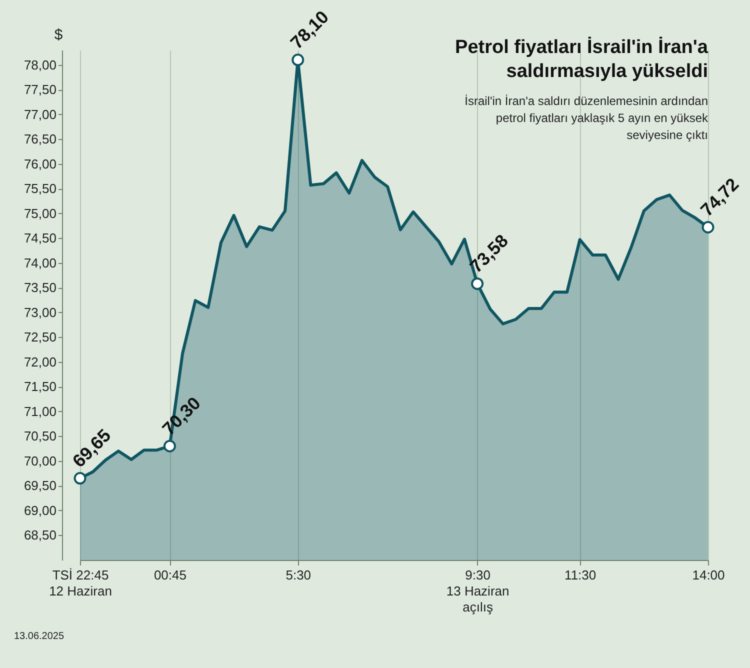  Describe the element at coordinates (478, 591) in the screenshot. I see `x-tick-label: 9:30 13 Haziran açılış` at that location.